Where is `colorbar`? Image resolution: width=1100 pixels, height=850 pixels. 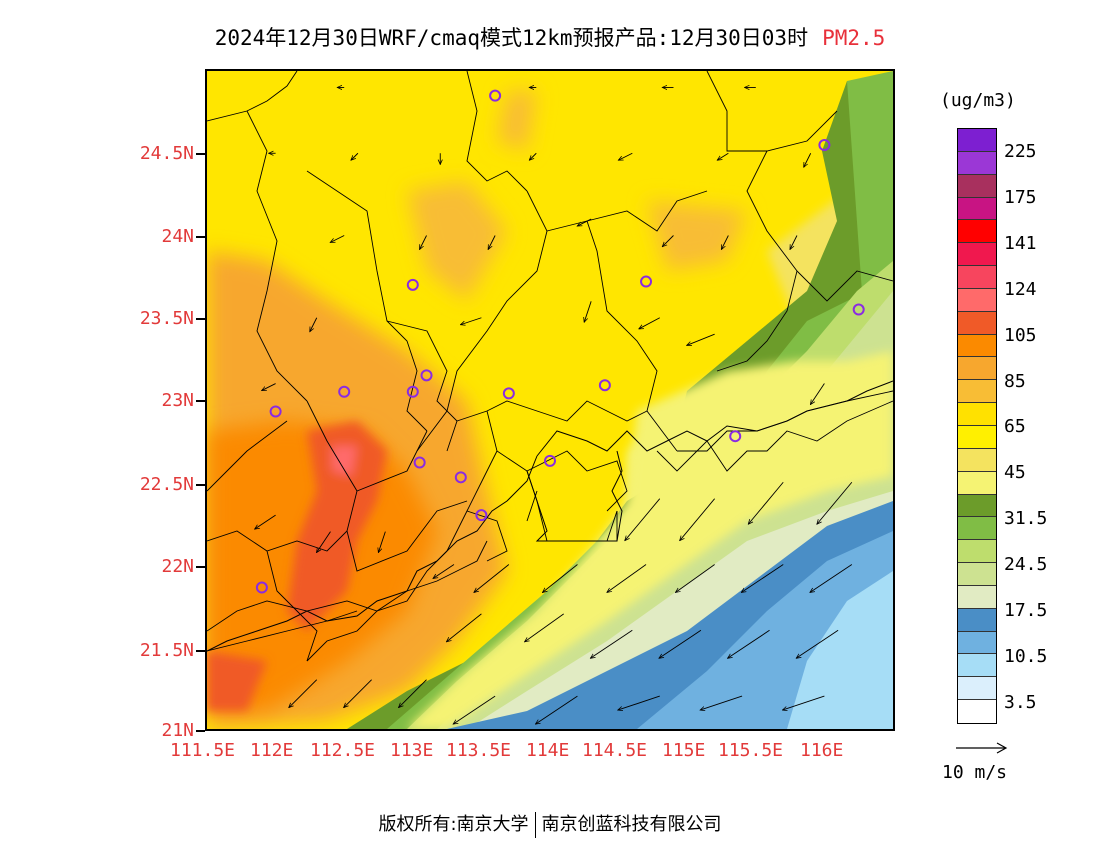
colorbar is located at coordinates (977, 426).